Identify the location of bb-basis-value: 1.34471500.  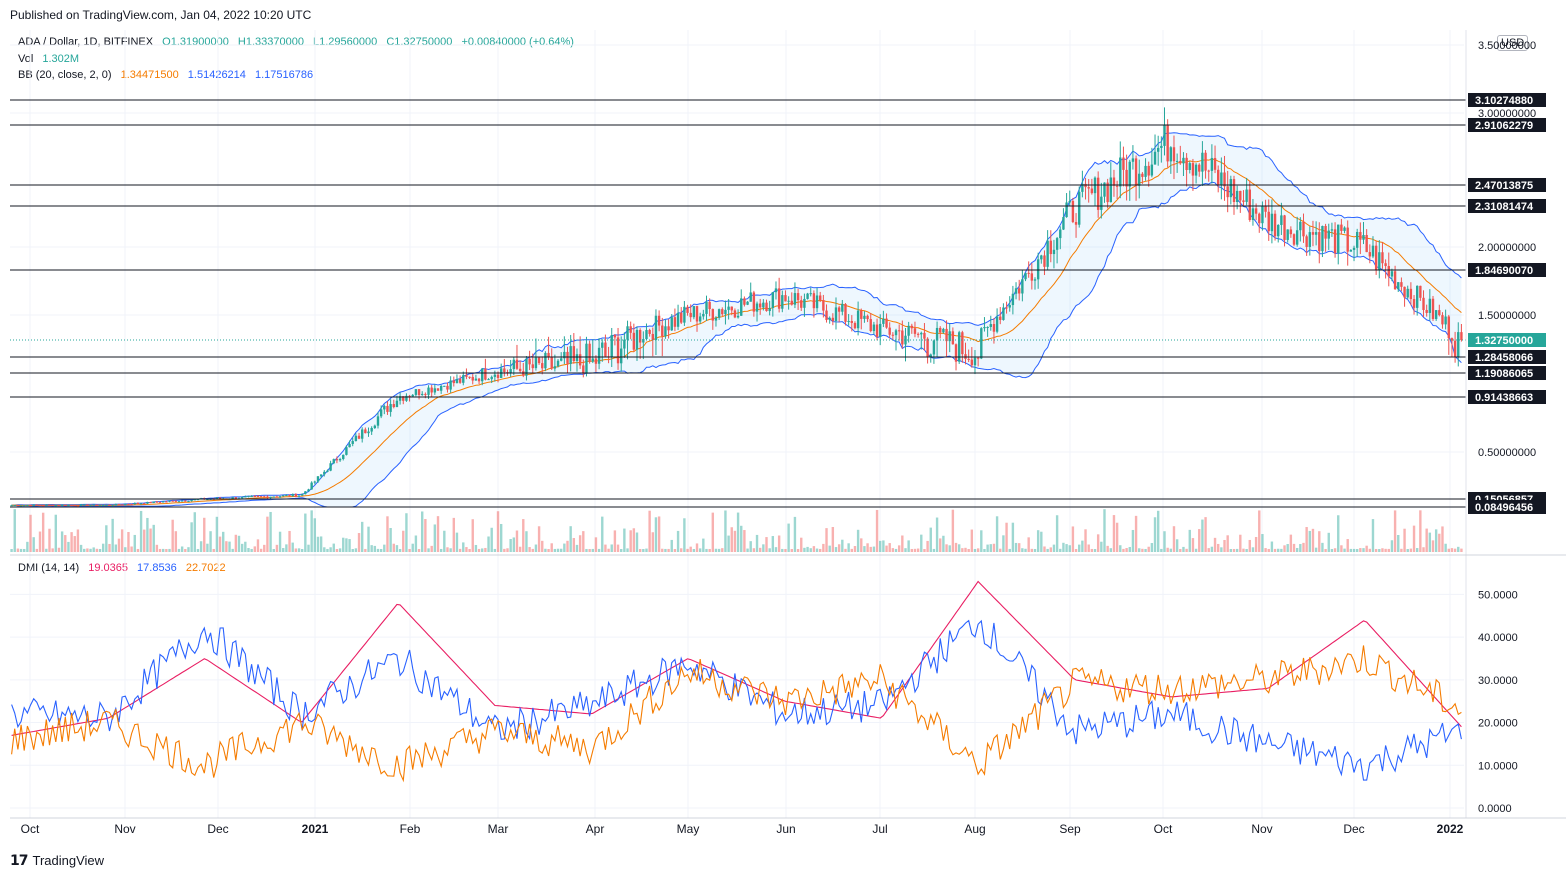
(149, 75).